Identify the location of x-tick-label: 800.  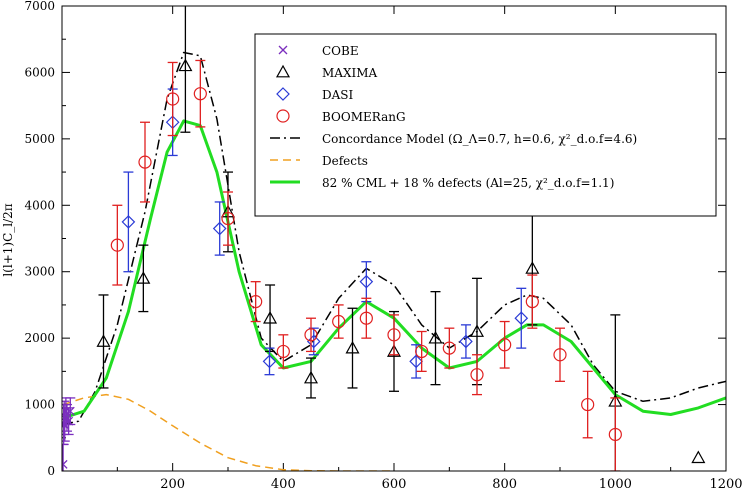
(504, 484).